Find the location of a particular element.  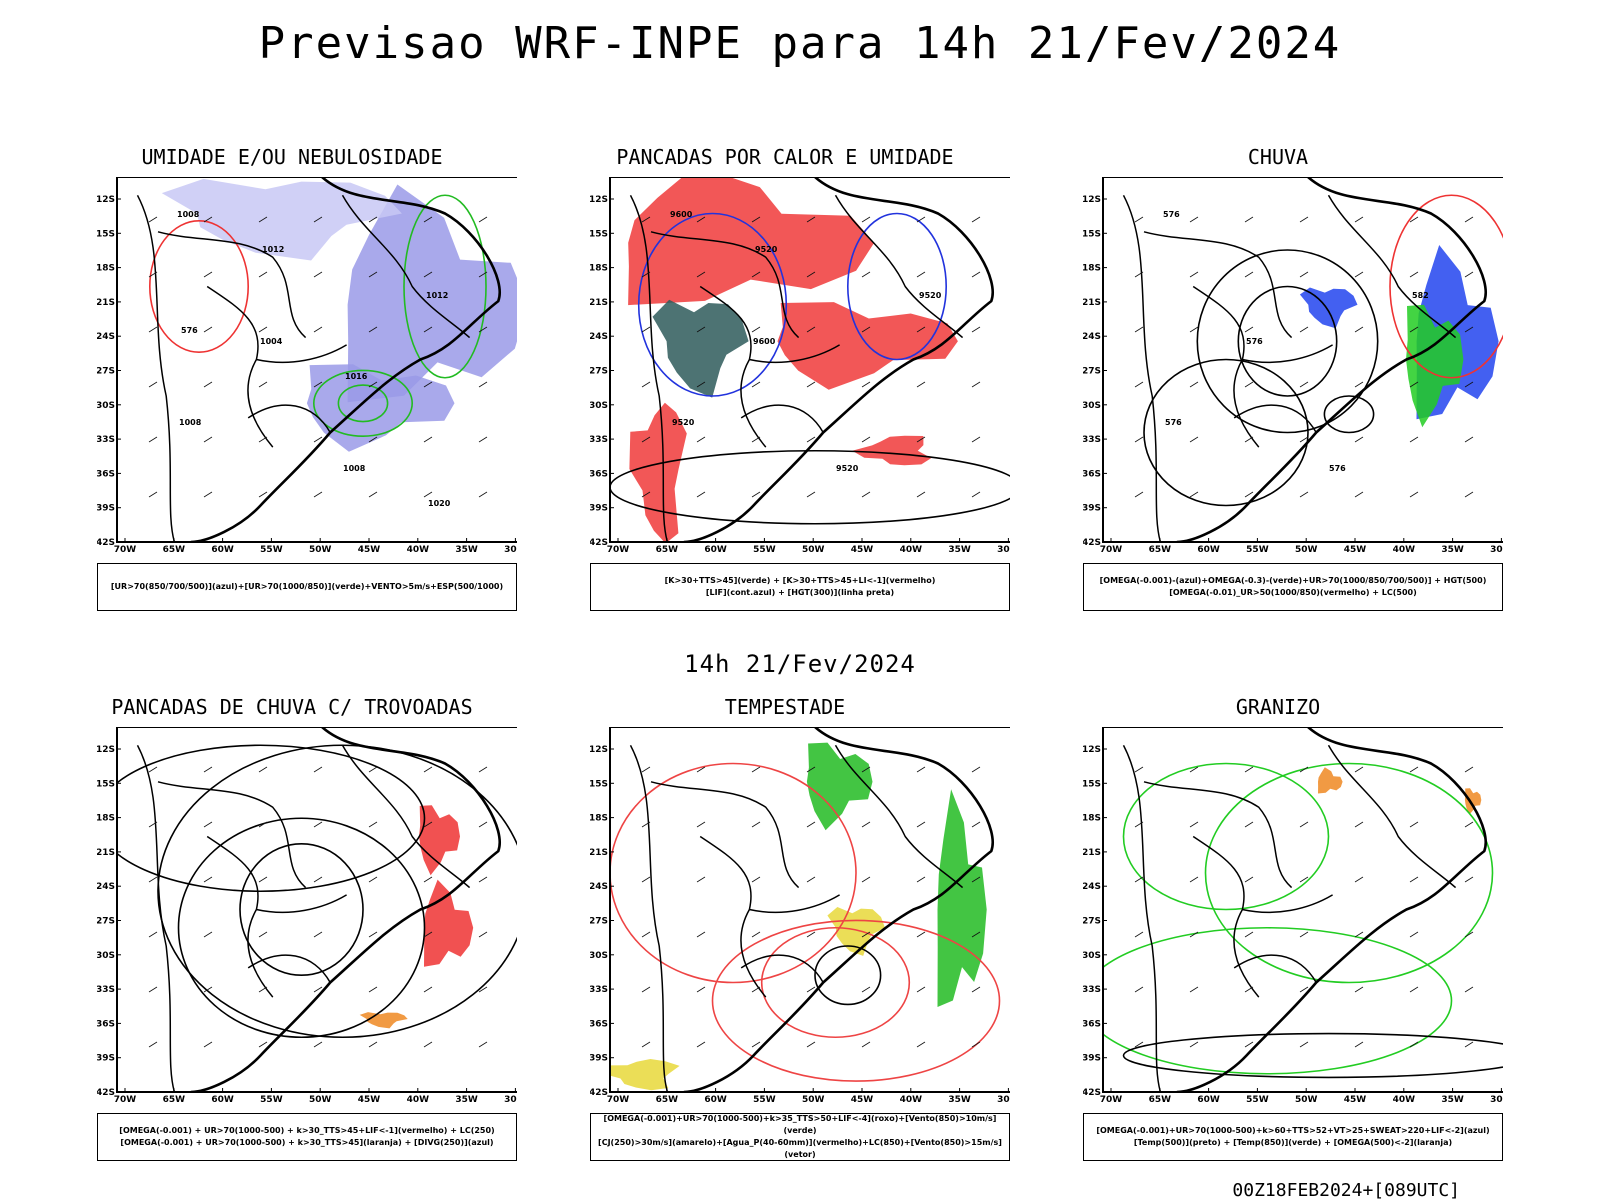

contour-value-label: 1012 is located at coordinates (273, 249).